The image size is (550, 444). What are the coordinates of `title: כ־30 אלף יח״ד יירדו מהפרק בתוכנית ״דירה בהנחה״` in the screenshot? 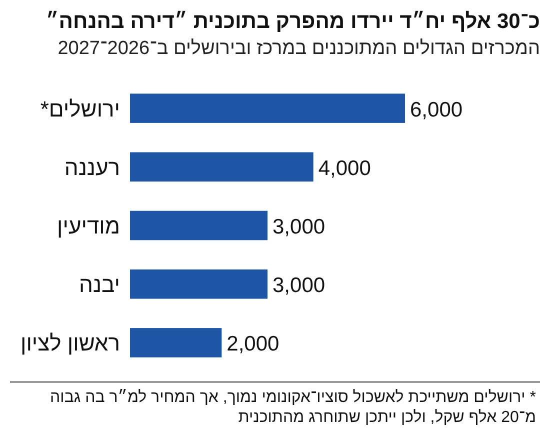 It's located at (293, 21).